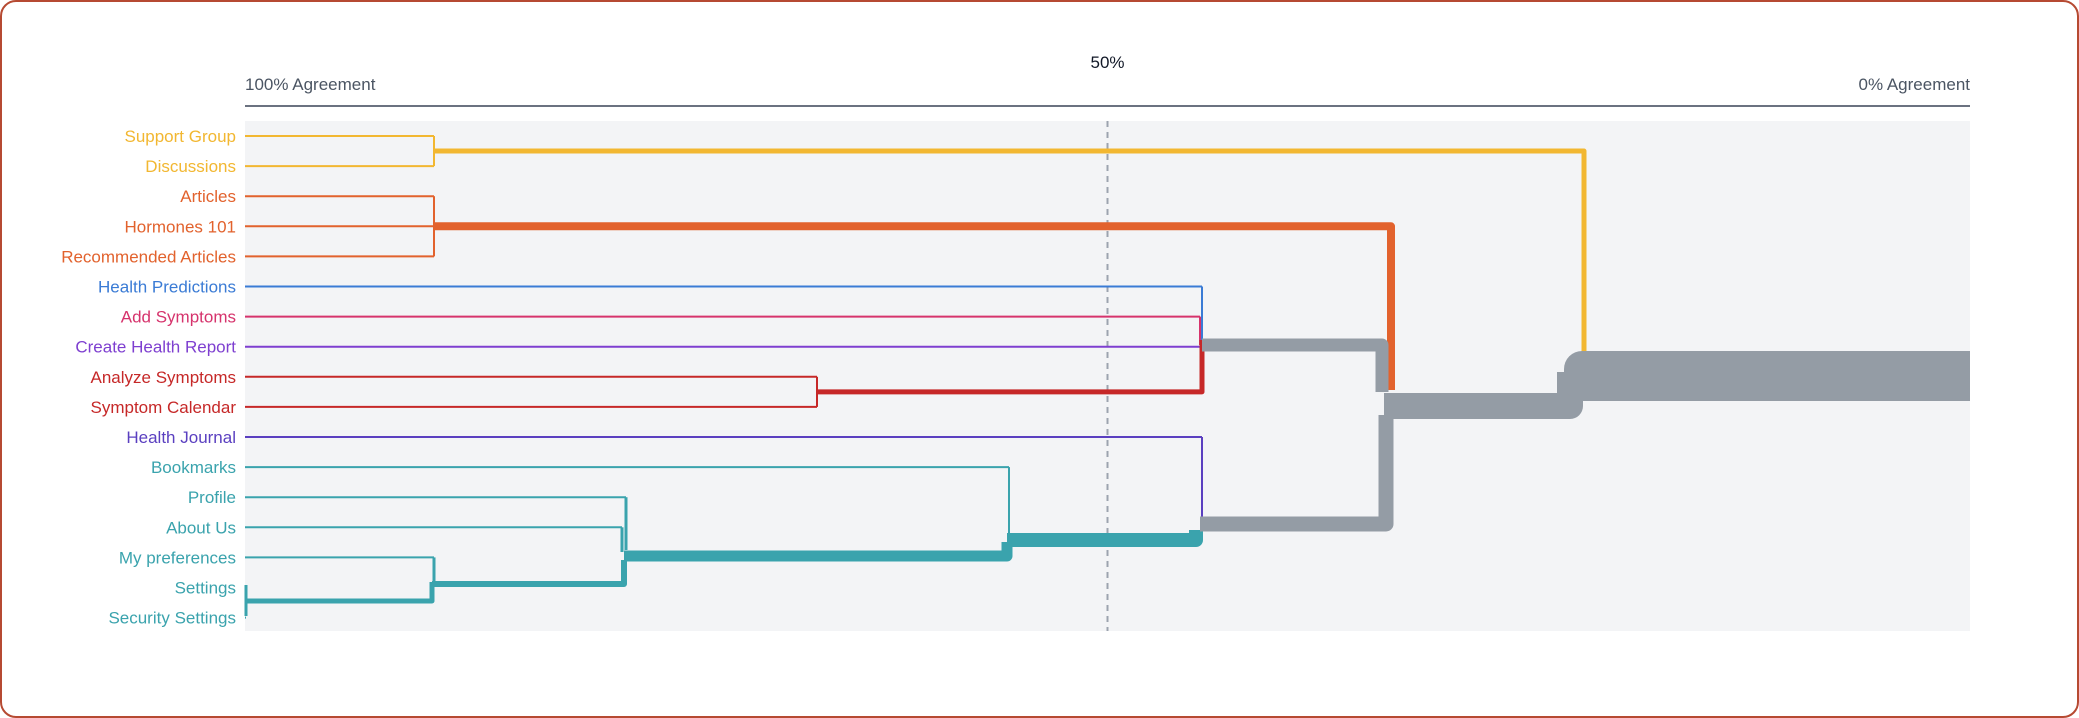 This screenshot has height=718, width=2079. I want to click on leaf-label: Analyze Symptoms, so click(164, 377).